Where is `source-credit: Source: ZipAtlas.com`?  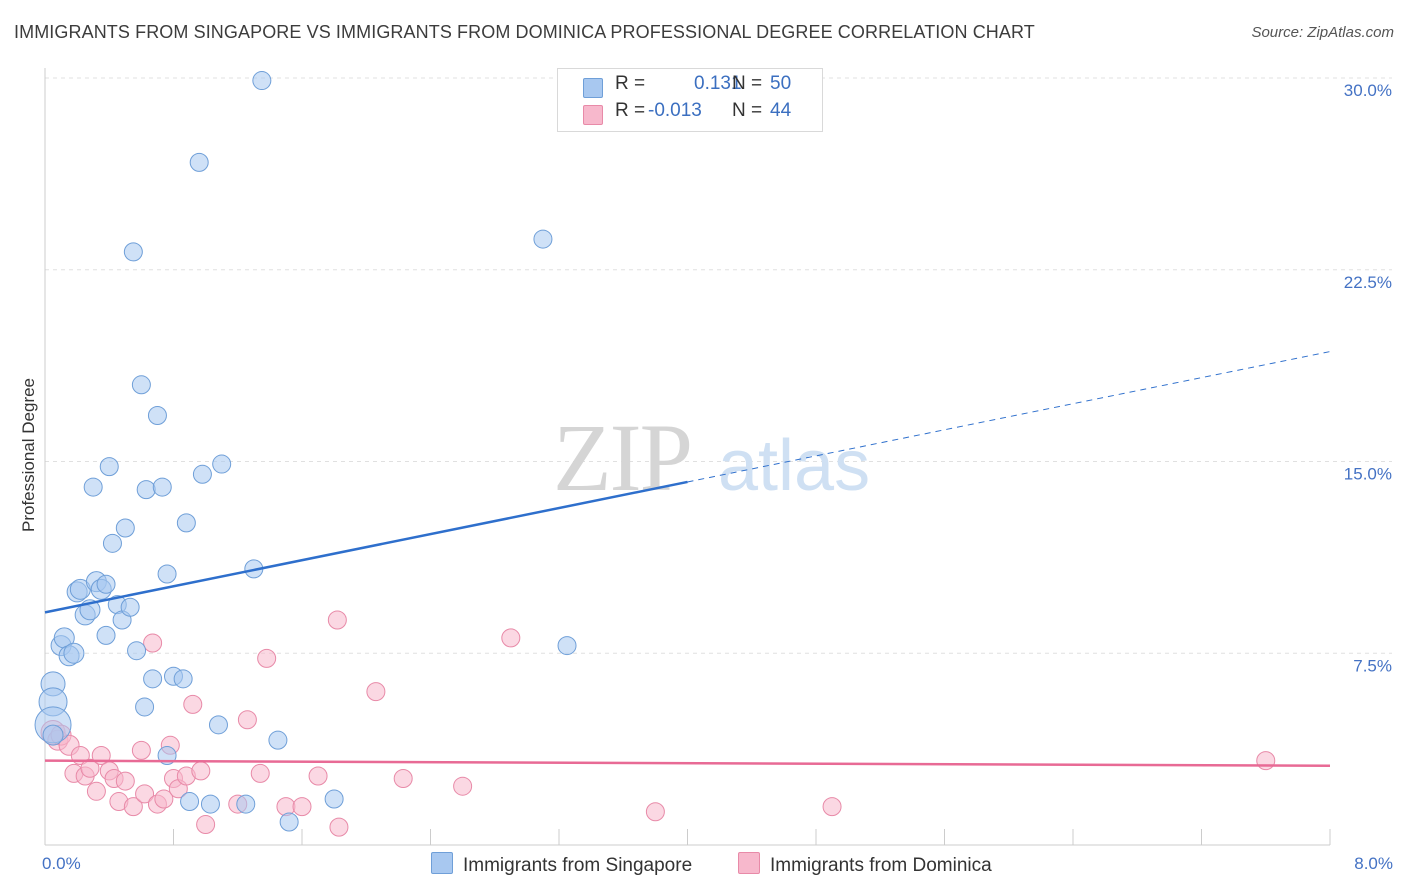
source-credit: Source: ZipAtlas.com is located at coordinates (1322, 32).